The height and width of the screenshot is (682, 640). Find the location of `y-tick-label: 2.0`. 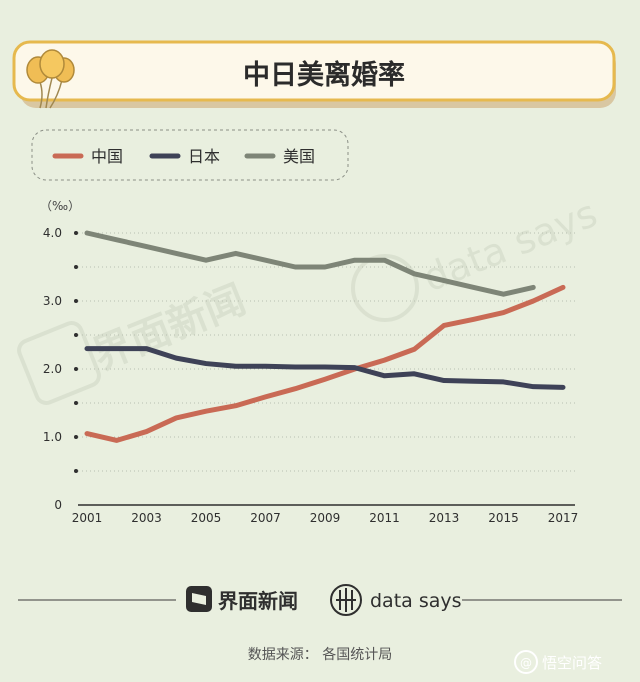

y-tick-label: 2.0 is located at coordinates (52, 369).